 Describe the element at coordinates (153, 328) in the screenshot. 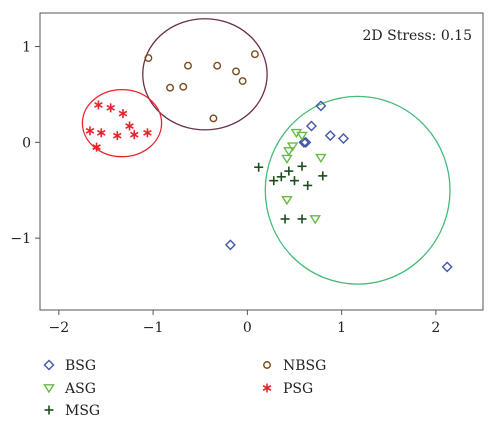

I see `x-tick-label: −1` at that location.